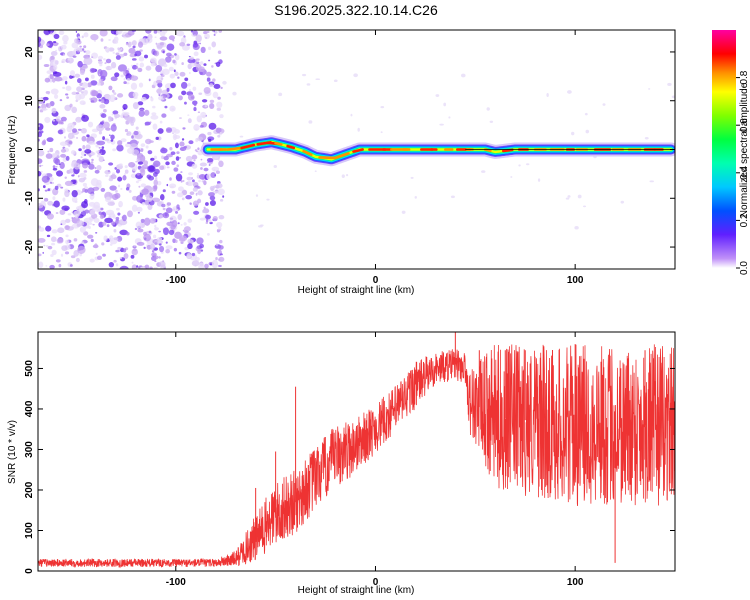 The height and width of the screenshot is (600, 750). I want to click on ridge-peak, so click(291, 147).